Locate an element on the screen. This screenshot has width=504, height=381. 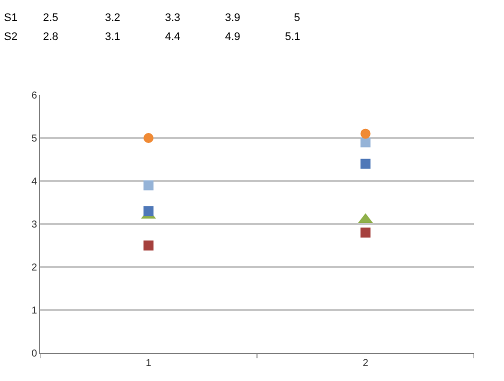
text: 3.9 is located at coordinates (232, 18).